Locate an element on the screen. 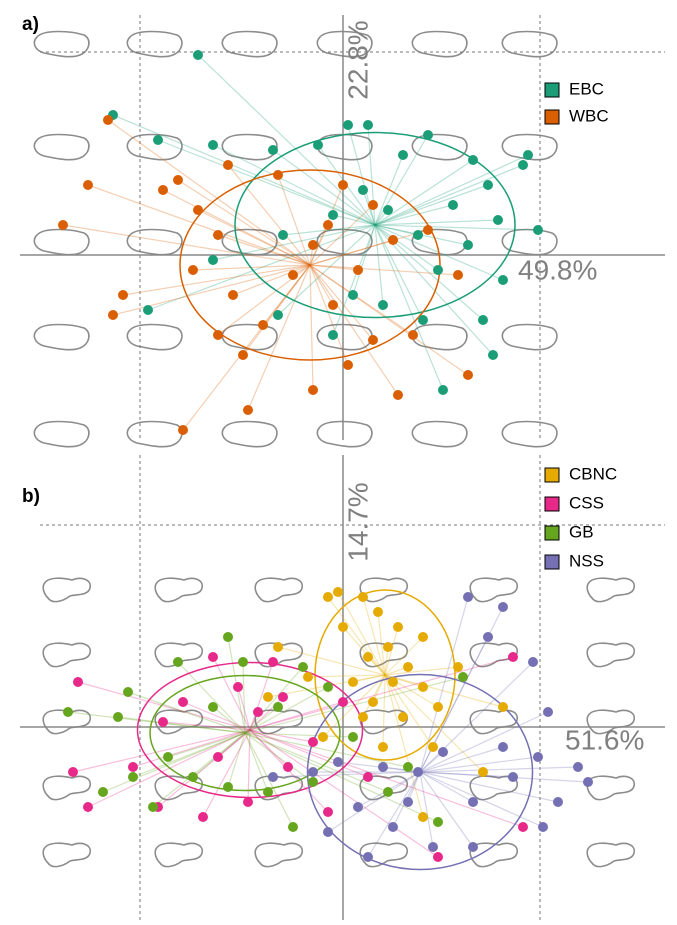  legend-label: NSS is located at coordinates (586, 560).